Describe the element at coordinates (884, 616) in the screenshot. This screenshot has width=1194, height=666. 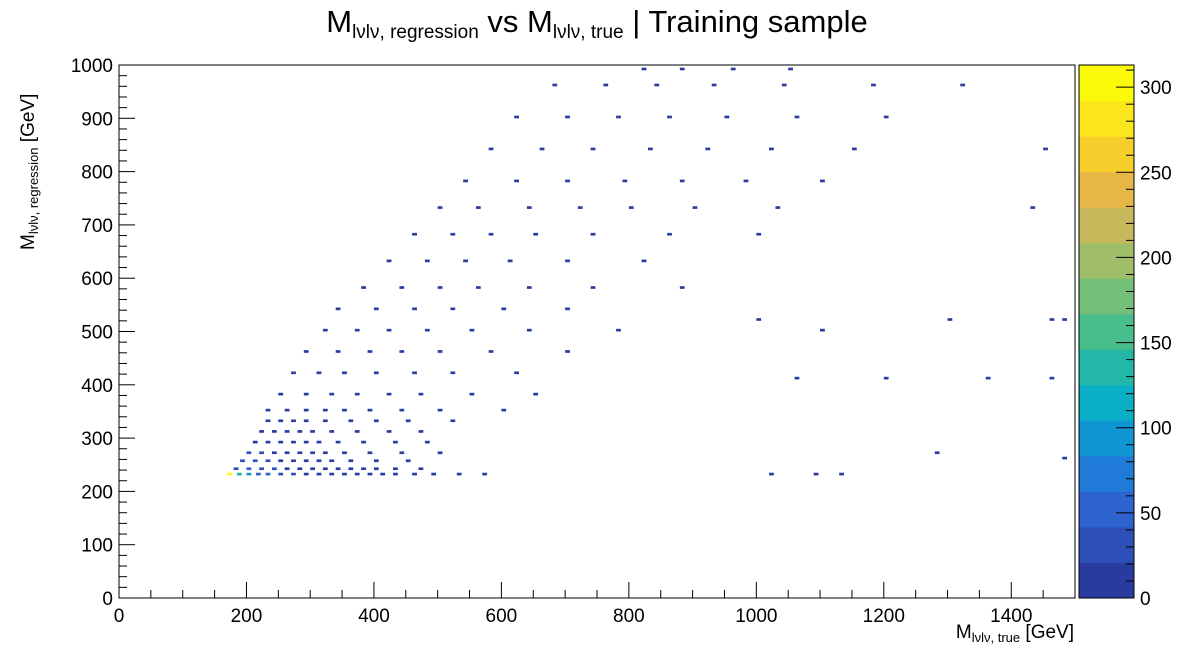
I see `x-tick-label: 1200` at that location.